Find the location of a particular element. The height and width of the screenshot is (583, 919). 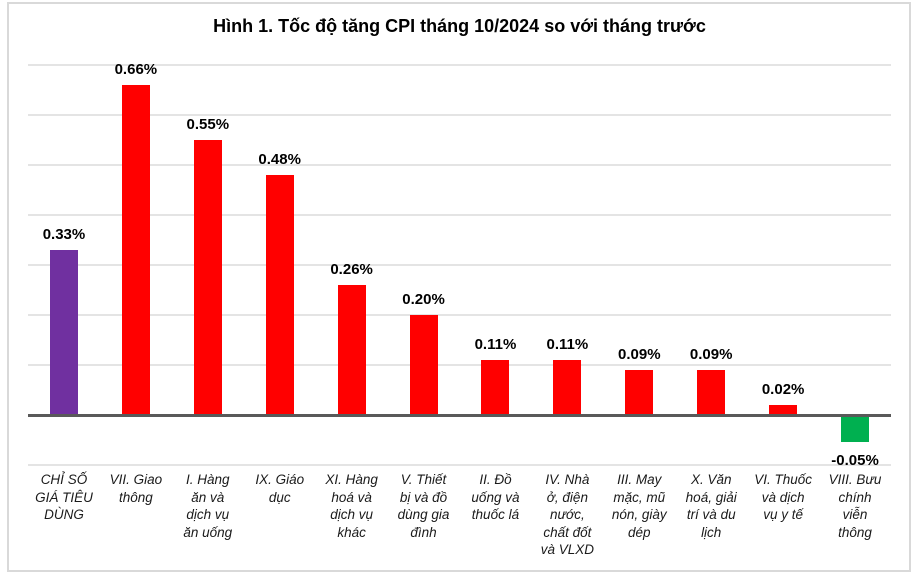

category-label: I. Hàng ăn và dịch vụ ăn uống is located at coordinates (208, 506).